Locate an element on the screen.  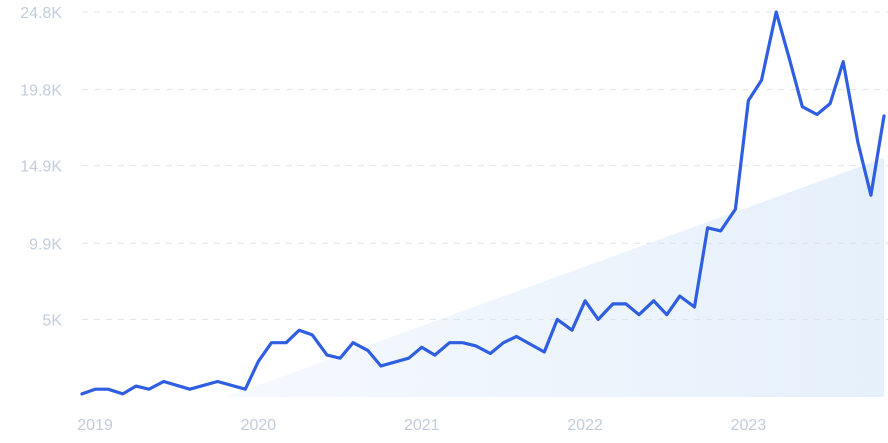
x-axis-ticks: 2019 2020 2021 2022 2023 is located at coordinates (421, 425).